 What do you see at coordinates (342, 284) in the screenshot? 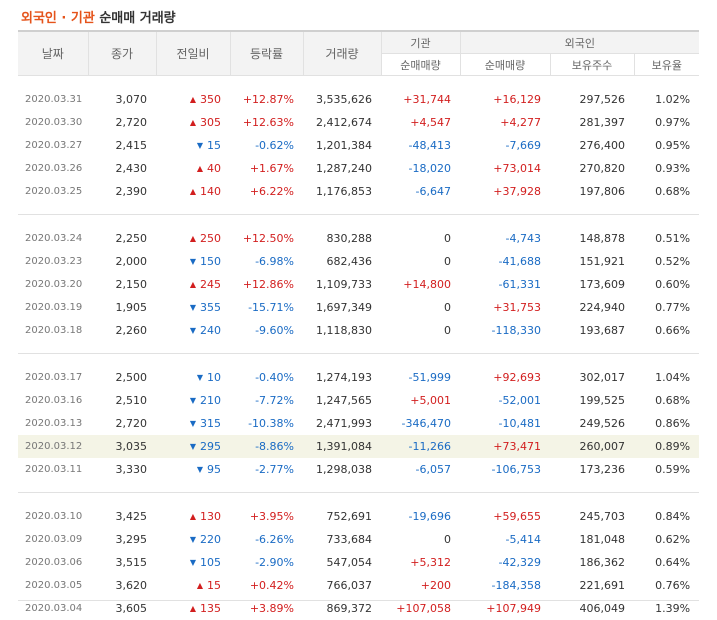
I see `cell-volume: 1,109,733` at bounding box center [342, 284].